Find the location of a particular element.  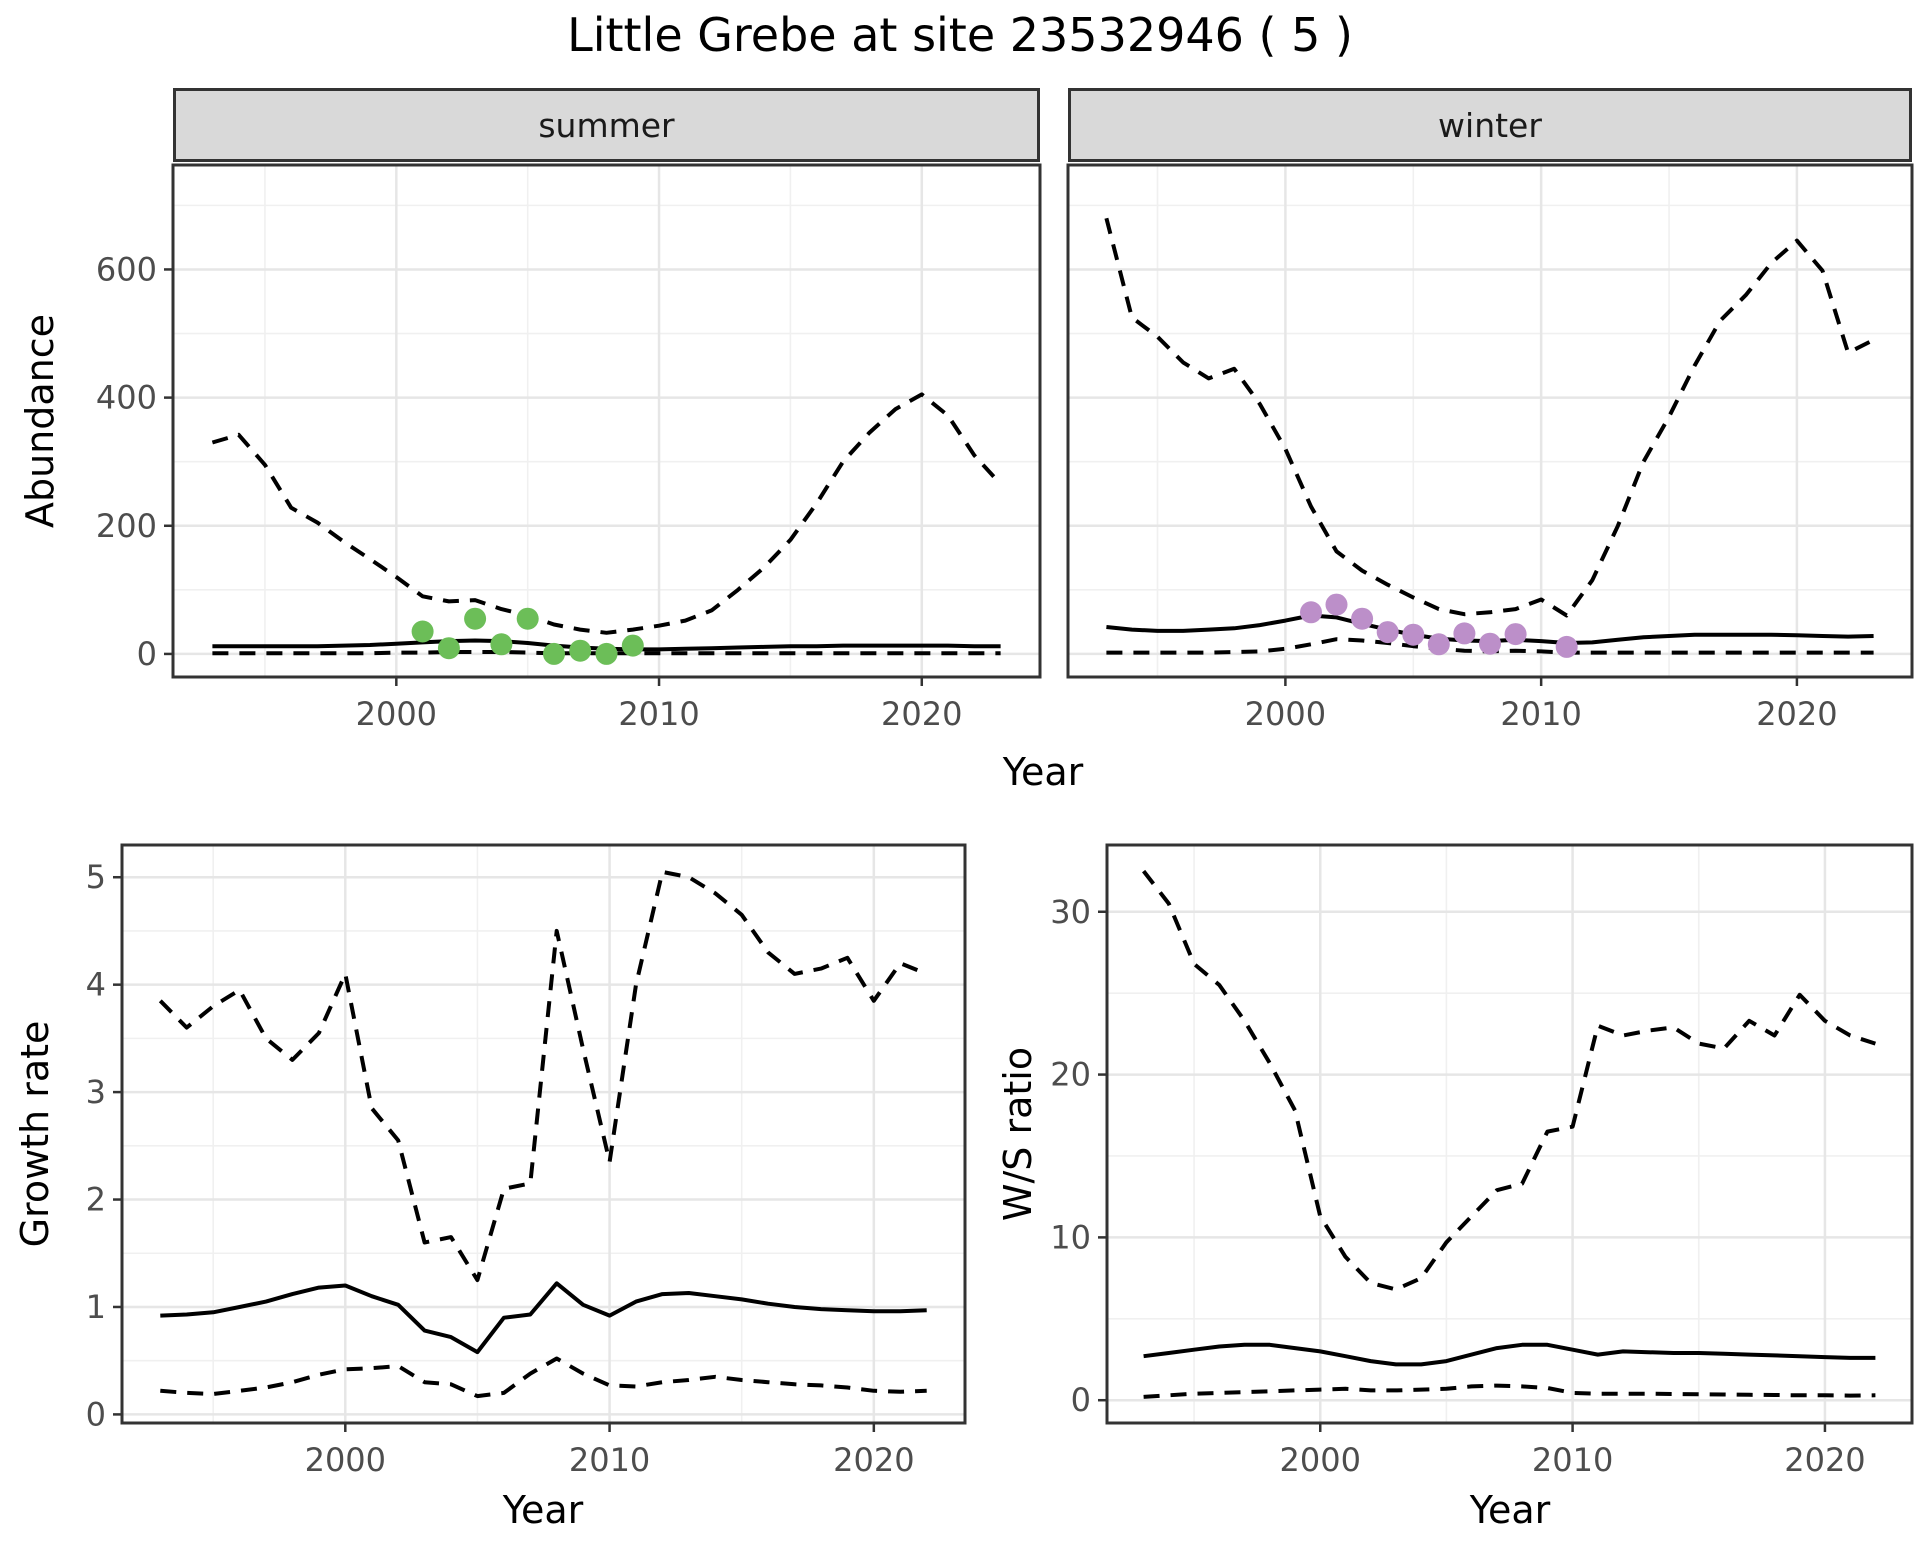

y-tick-label: 600 is located at coordinates (126, 269).